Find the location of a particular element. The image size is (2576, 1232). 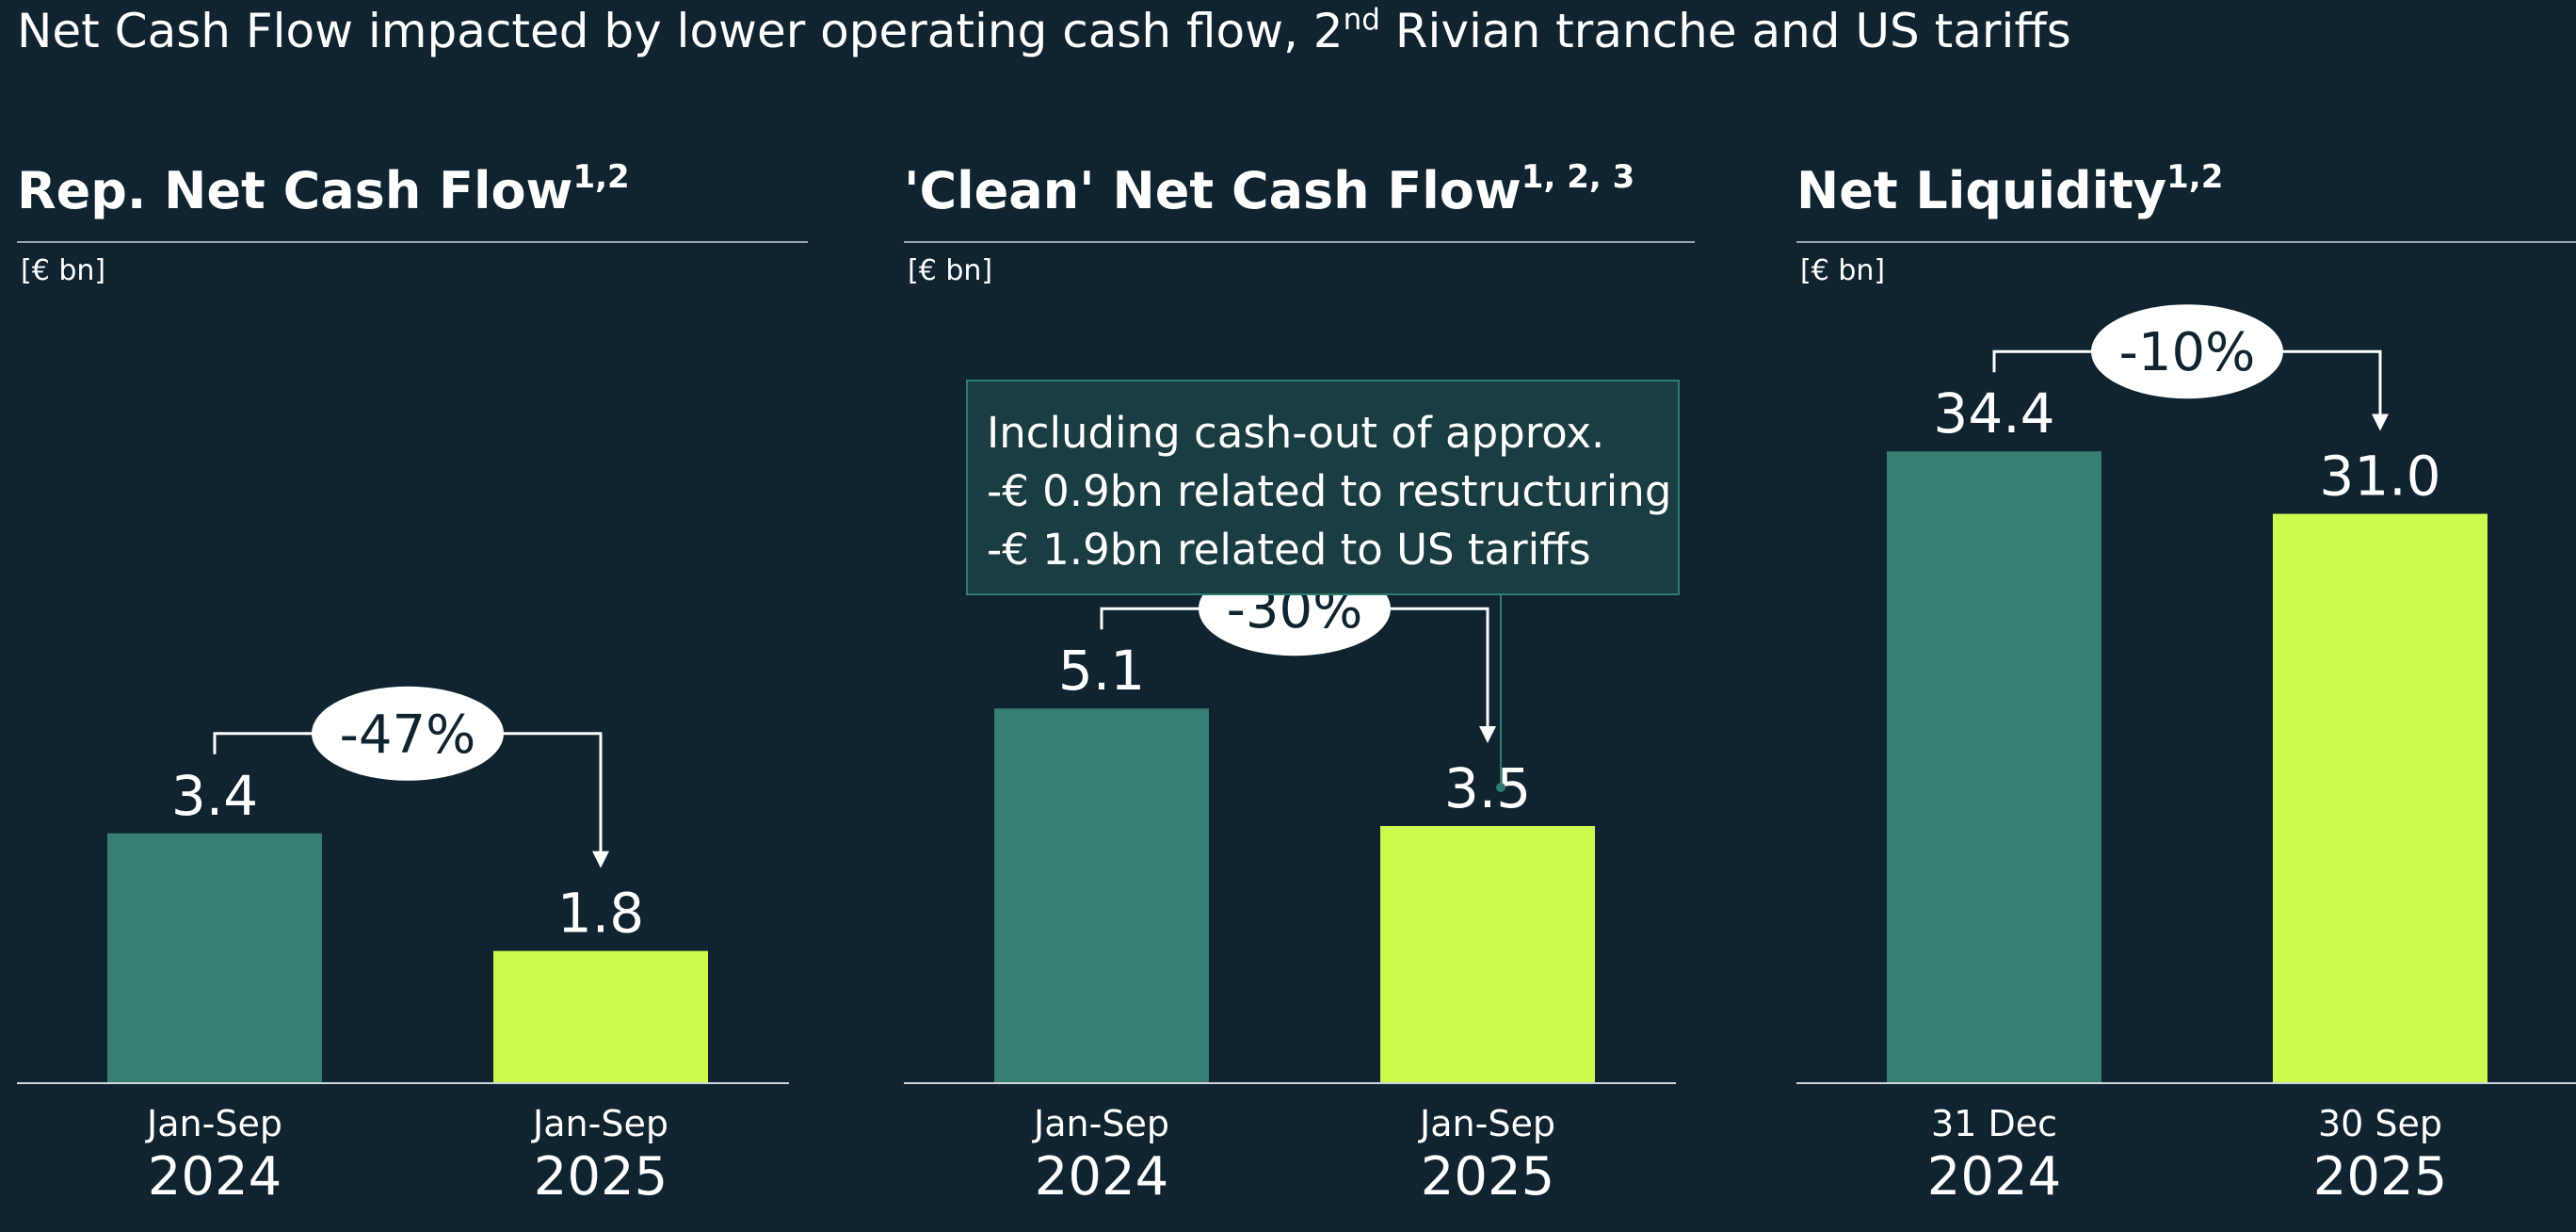

note-line-2: -€ 0.9bn related to restructuring is located at coordinates (1329, 491).